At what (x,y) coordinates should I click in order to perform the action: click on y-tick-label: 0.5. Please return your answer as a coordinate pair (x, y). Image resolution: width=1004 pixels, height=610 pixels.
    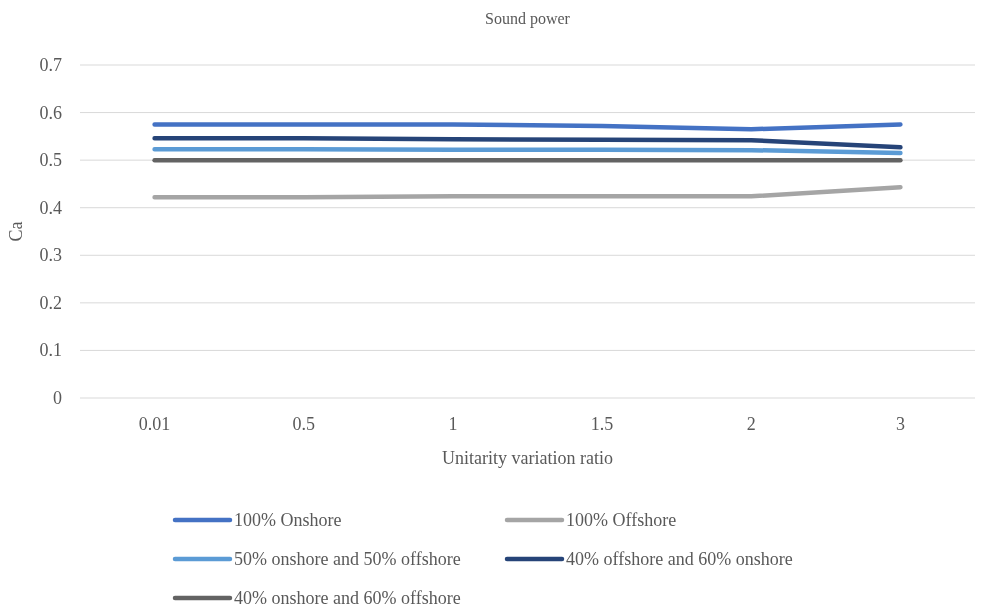
    Looking at the image, I should click on (50, 160).